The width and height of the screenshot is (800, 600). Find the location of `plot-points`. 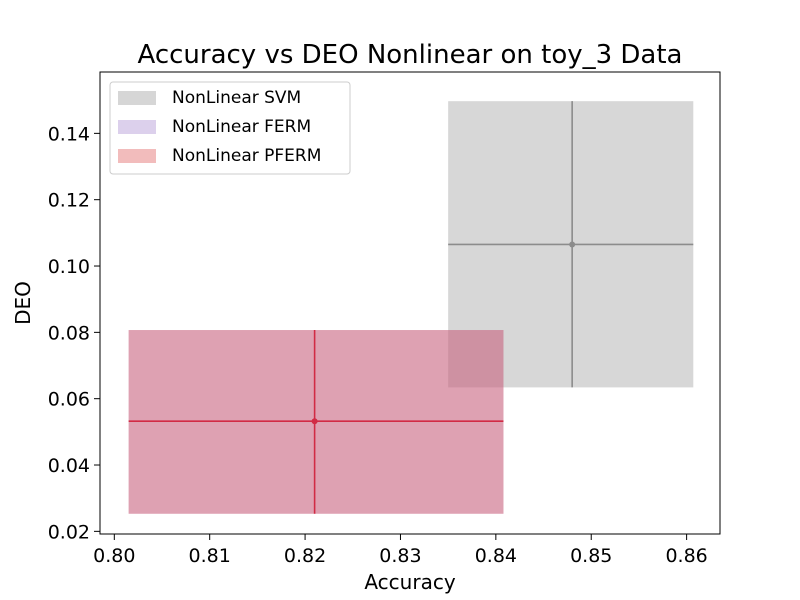

plot-points is located at coordinates (443, 333).